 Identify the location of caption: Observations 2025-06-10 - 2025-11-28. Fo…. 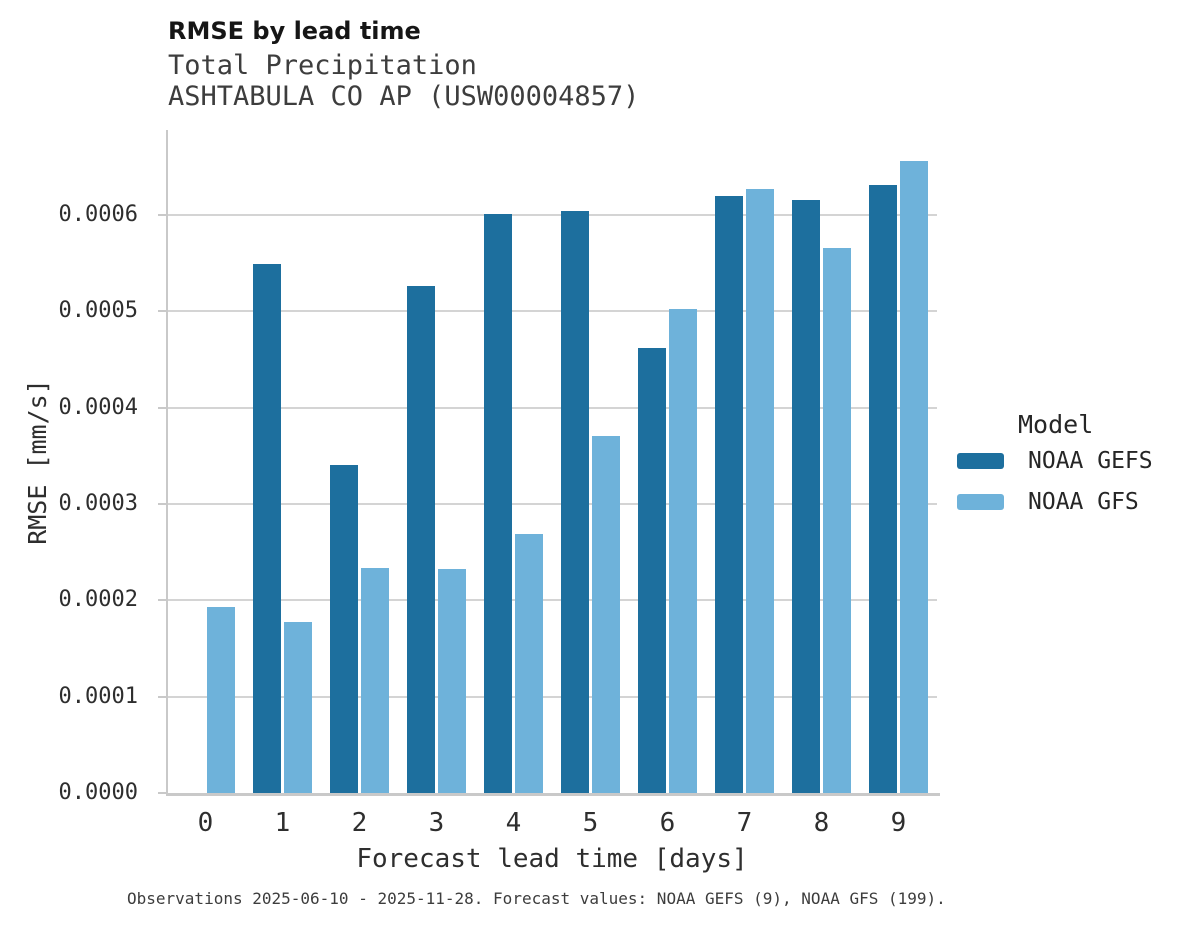
(536, 898).